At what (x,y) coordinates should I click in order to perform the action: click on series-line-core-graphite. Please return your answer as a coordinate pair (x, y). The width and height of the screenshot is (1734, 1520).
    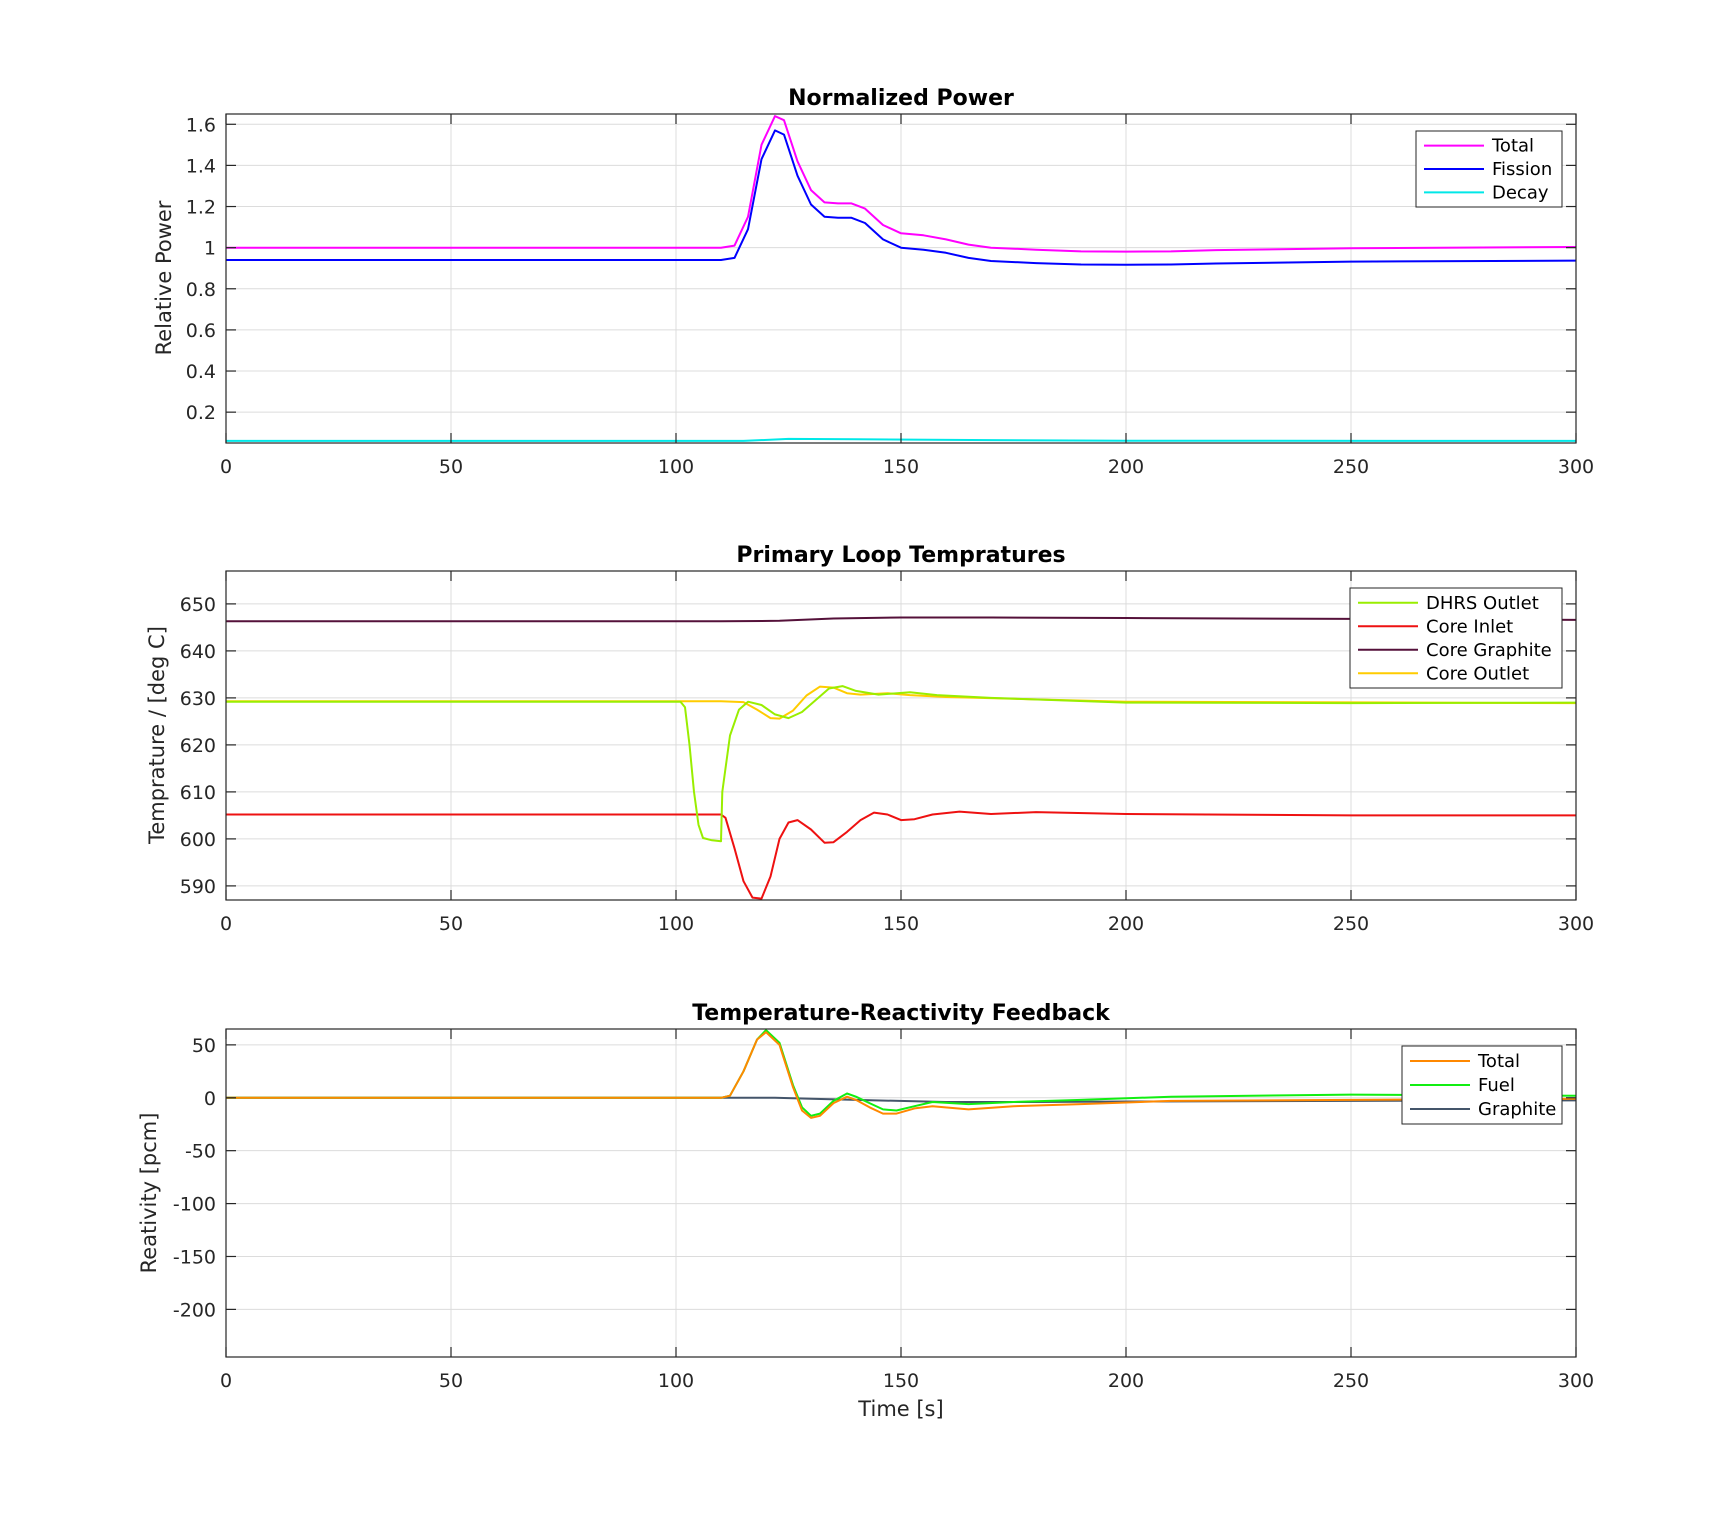
    Looking at the image, I should click on (901, 619).